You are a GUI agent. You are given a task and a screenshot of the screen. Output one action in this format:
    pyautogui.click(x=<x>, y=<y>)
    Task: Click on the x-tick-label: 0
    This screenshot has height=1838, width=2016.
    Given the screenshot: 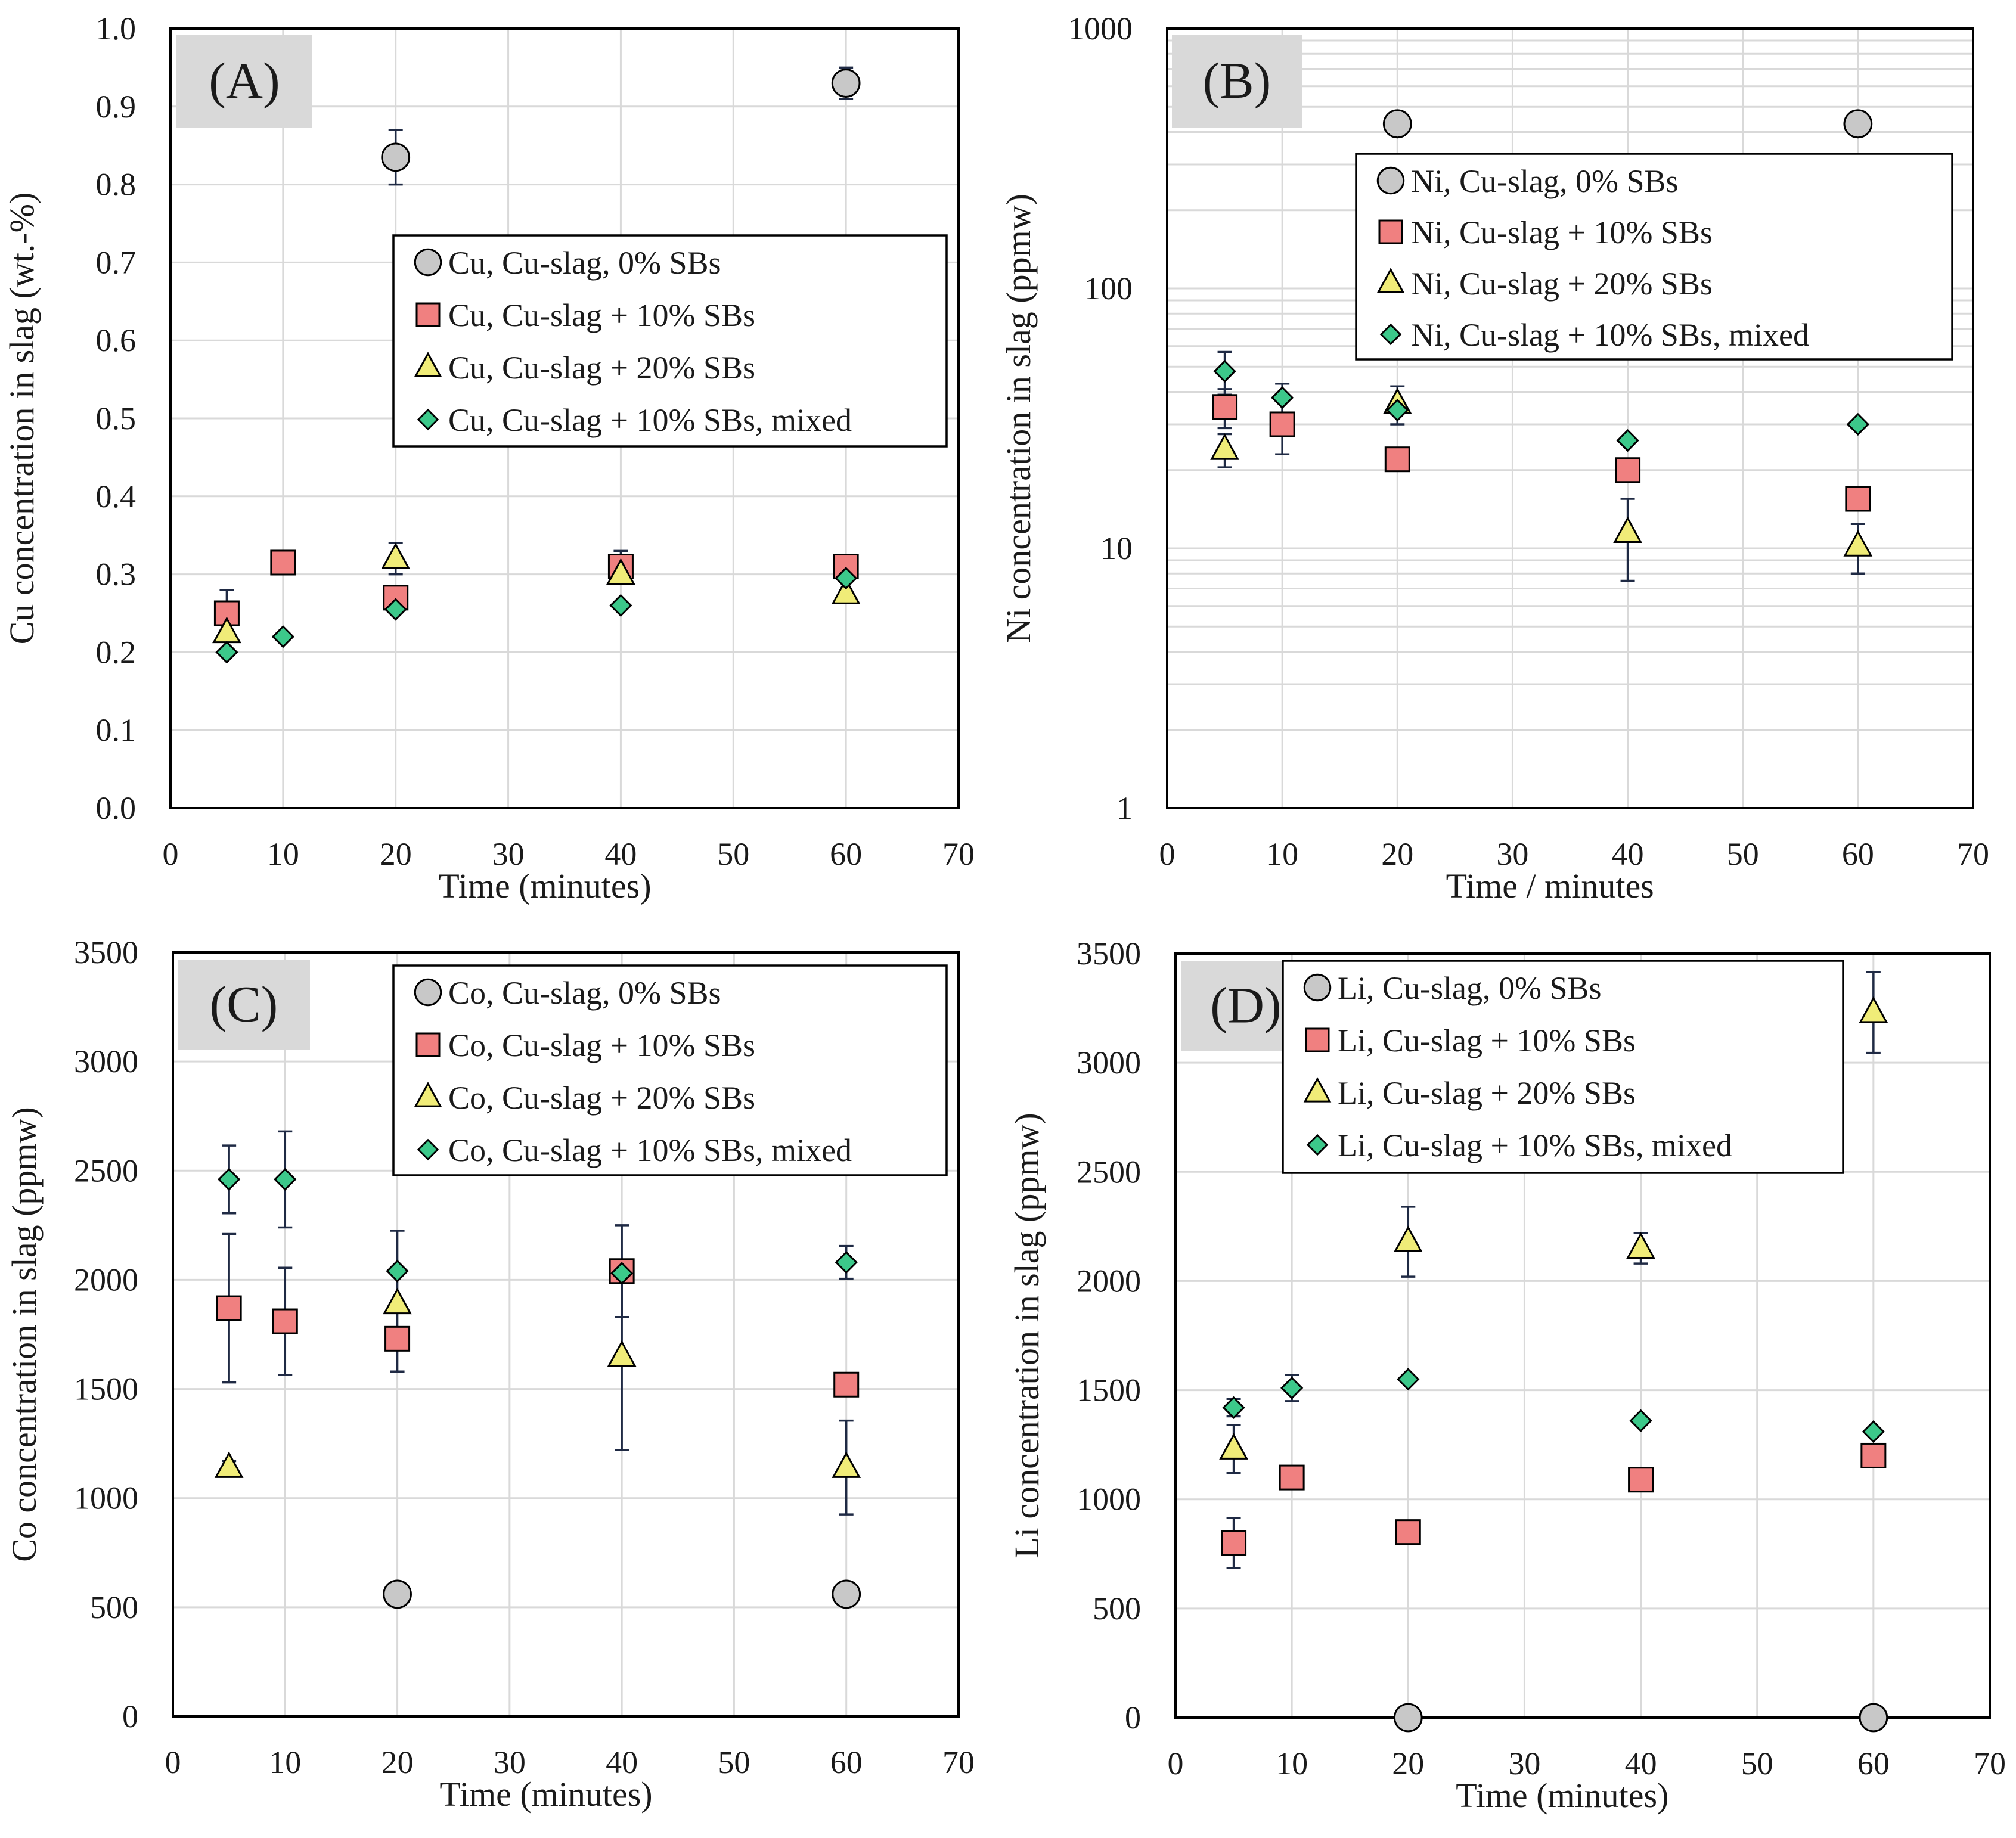 What is the action you would take?
    pyautogui.click(x=1176, y=1763)
    